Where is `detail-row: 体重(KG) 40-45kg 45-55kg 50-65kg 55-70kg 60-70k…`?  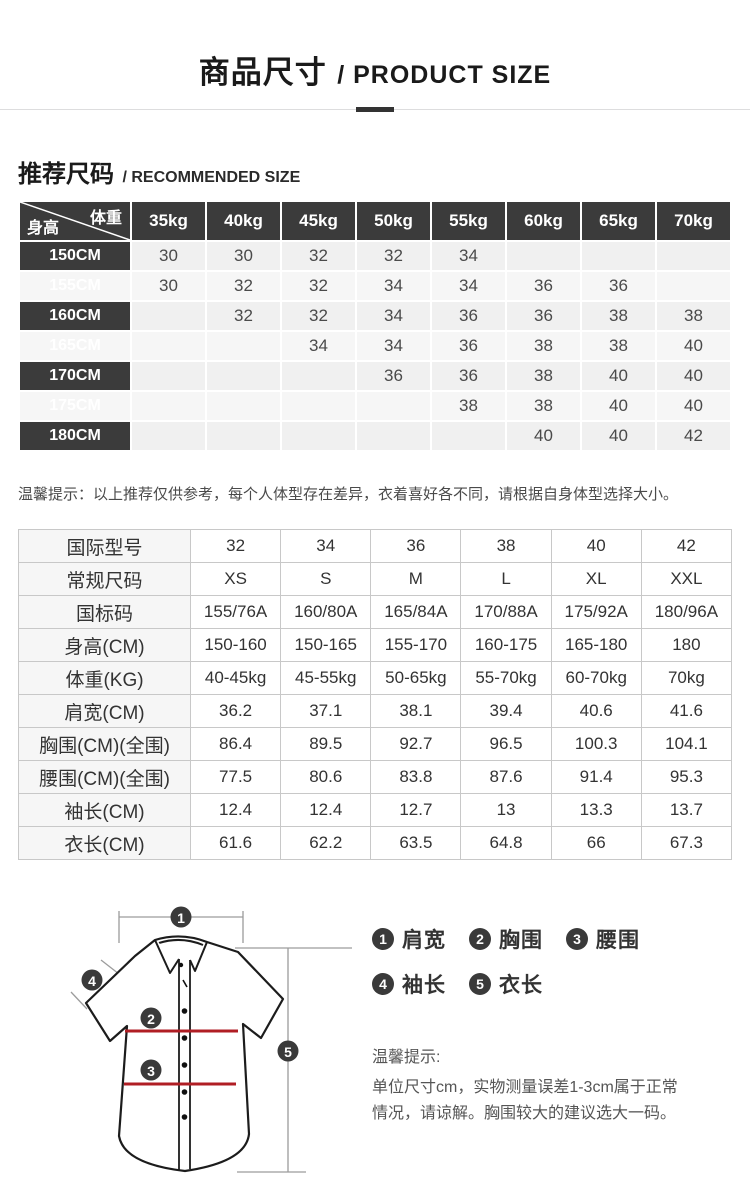
detail-row: 体重(KG) 40-45kg 45-55kg 50-65kg 55-70kg 60-70k… is located at coordinates (375, 678).